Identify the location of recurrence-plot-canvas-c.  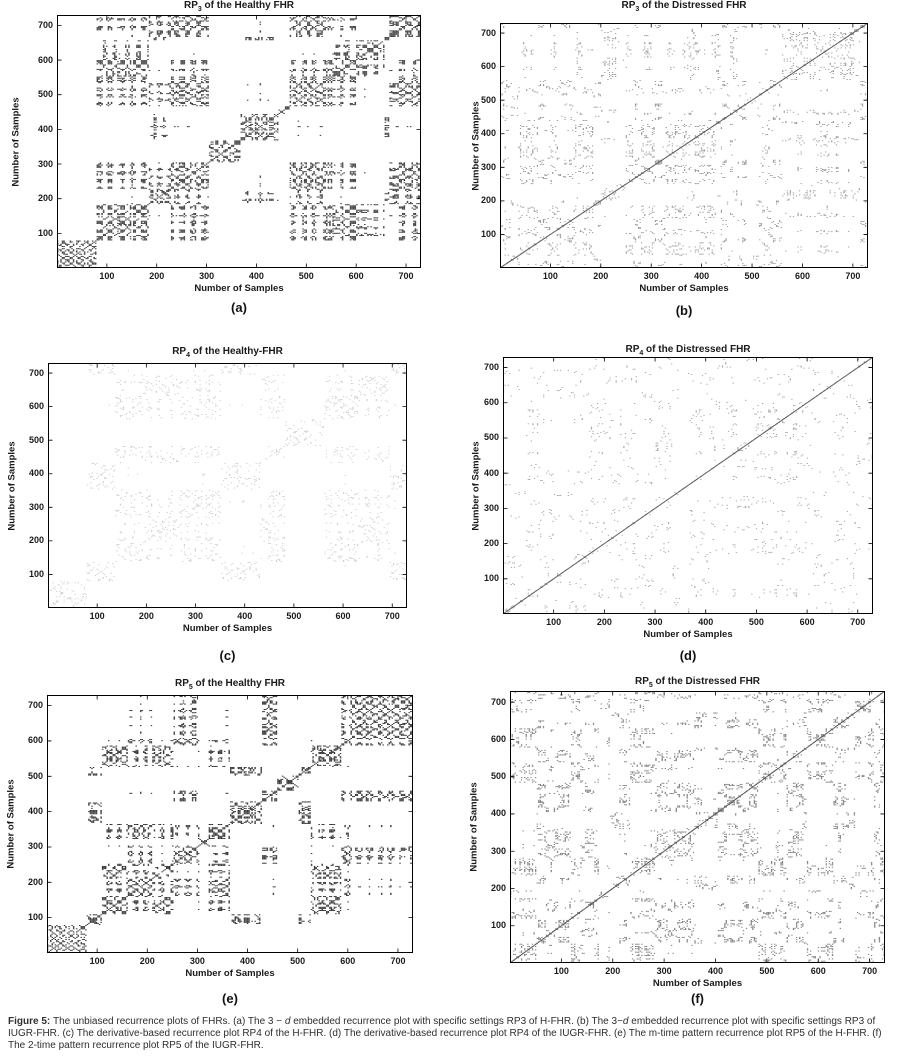
(227, 485).